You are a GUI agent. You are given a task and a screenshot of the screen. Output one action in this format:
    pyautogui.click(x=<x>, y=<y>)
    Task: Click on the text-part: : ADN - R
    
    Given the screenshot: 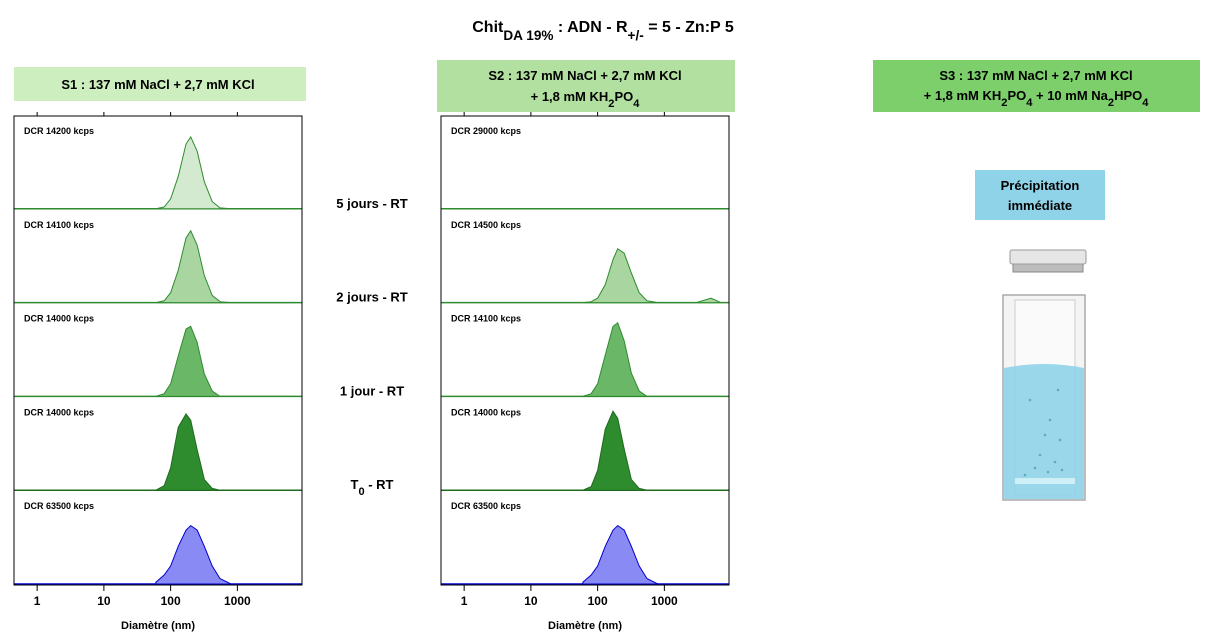 What is the action you would take?
    pyautogui.click(x=590, y=27)
    